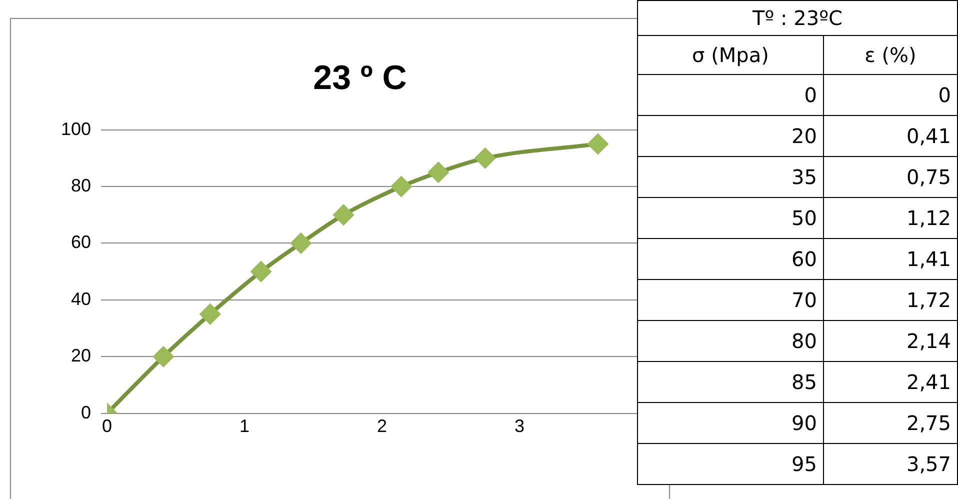 The image size is (958, 499). I want to click on text: 70, so click(731, 300).